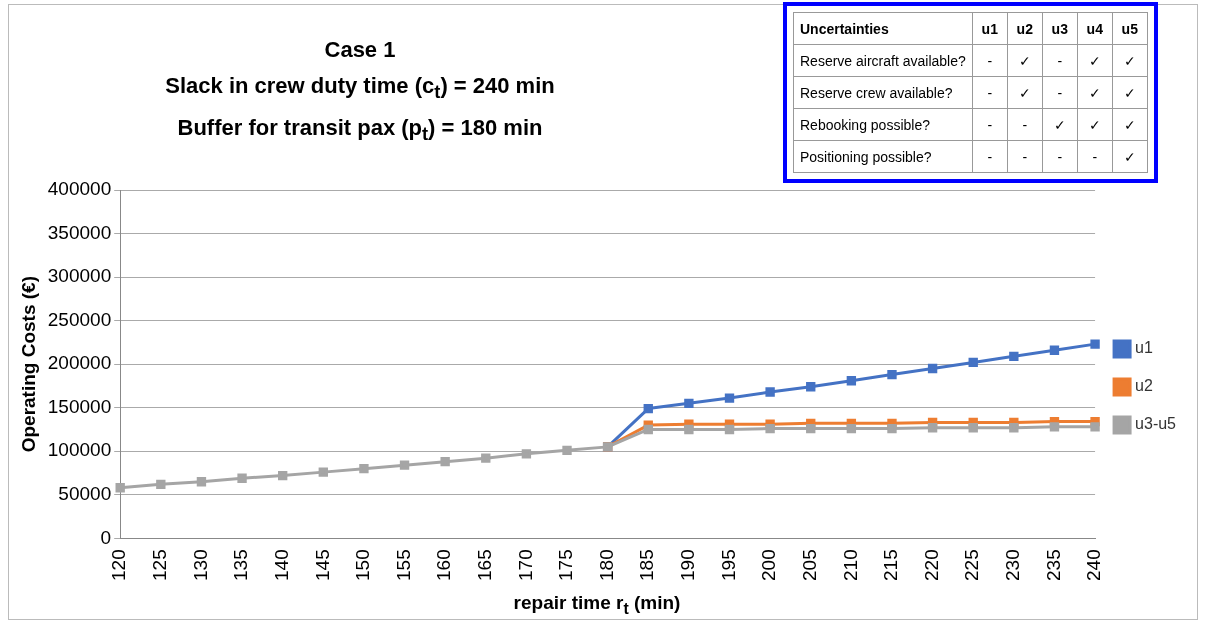 This screenshot has width=1206, height=624. What do you see at coordinates (79, 406) in the screenshot?
I see `y-tick-label: 150000` at bounding box center [79, 406].